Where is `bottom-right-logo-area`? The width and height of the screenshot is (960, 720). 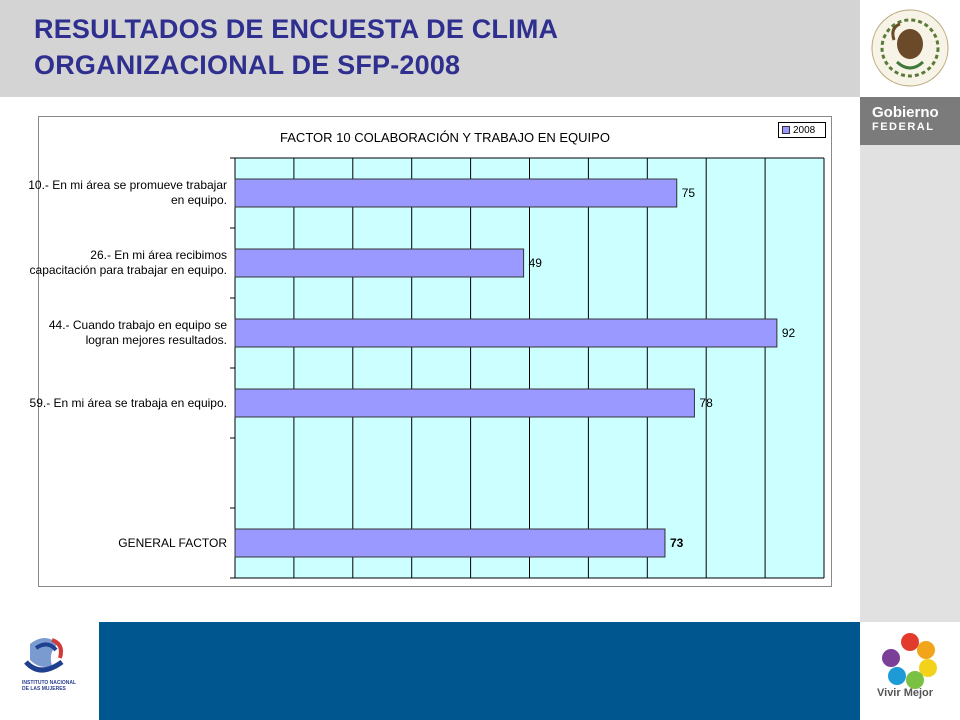
bottom-right-logo-area is located at coordinates (910, 671).